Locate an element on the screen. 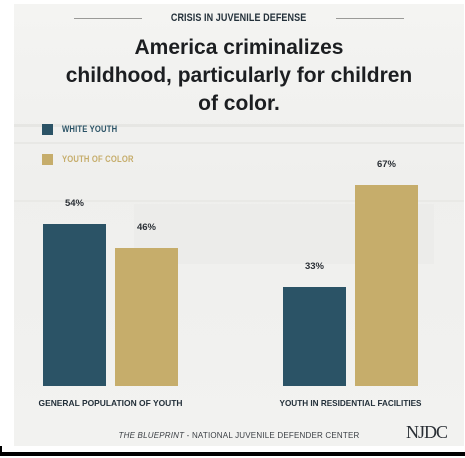 This screenshot has width=465, height=458. legend-label-white-youth: WHITE YOUTH is located at coordinates (90, 129).